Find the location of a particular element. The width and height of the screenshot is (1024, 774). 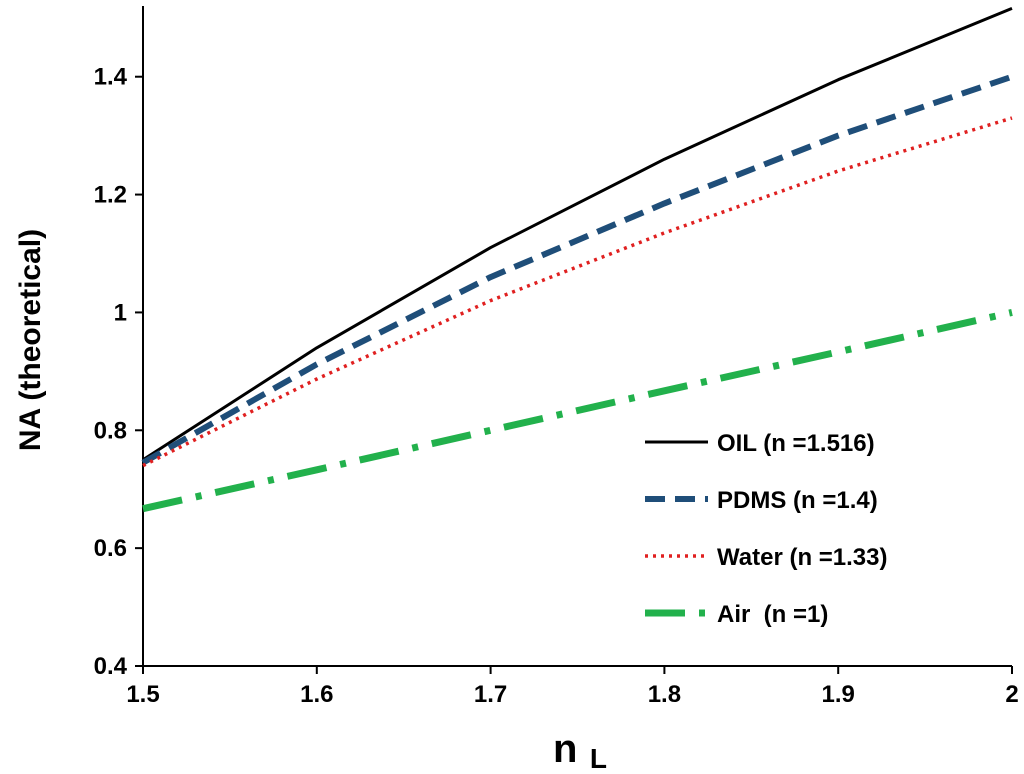

y-tick-label: 0.4 is located at coordinates (111, 666).